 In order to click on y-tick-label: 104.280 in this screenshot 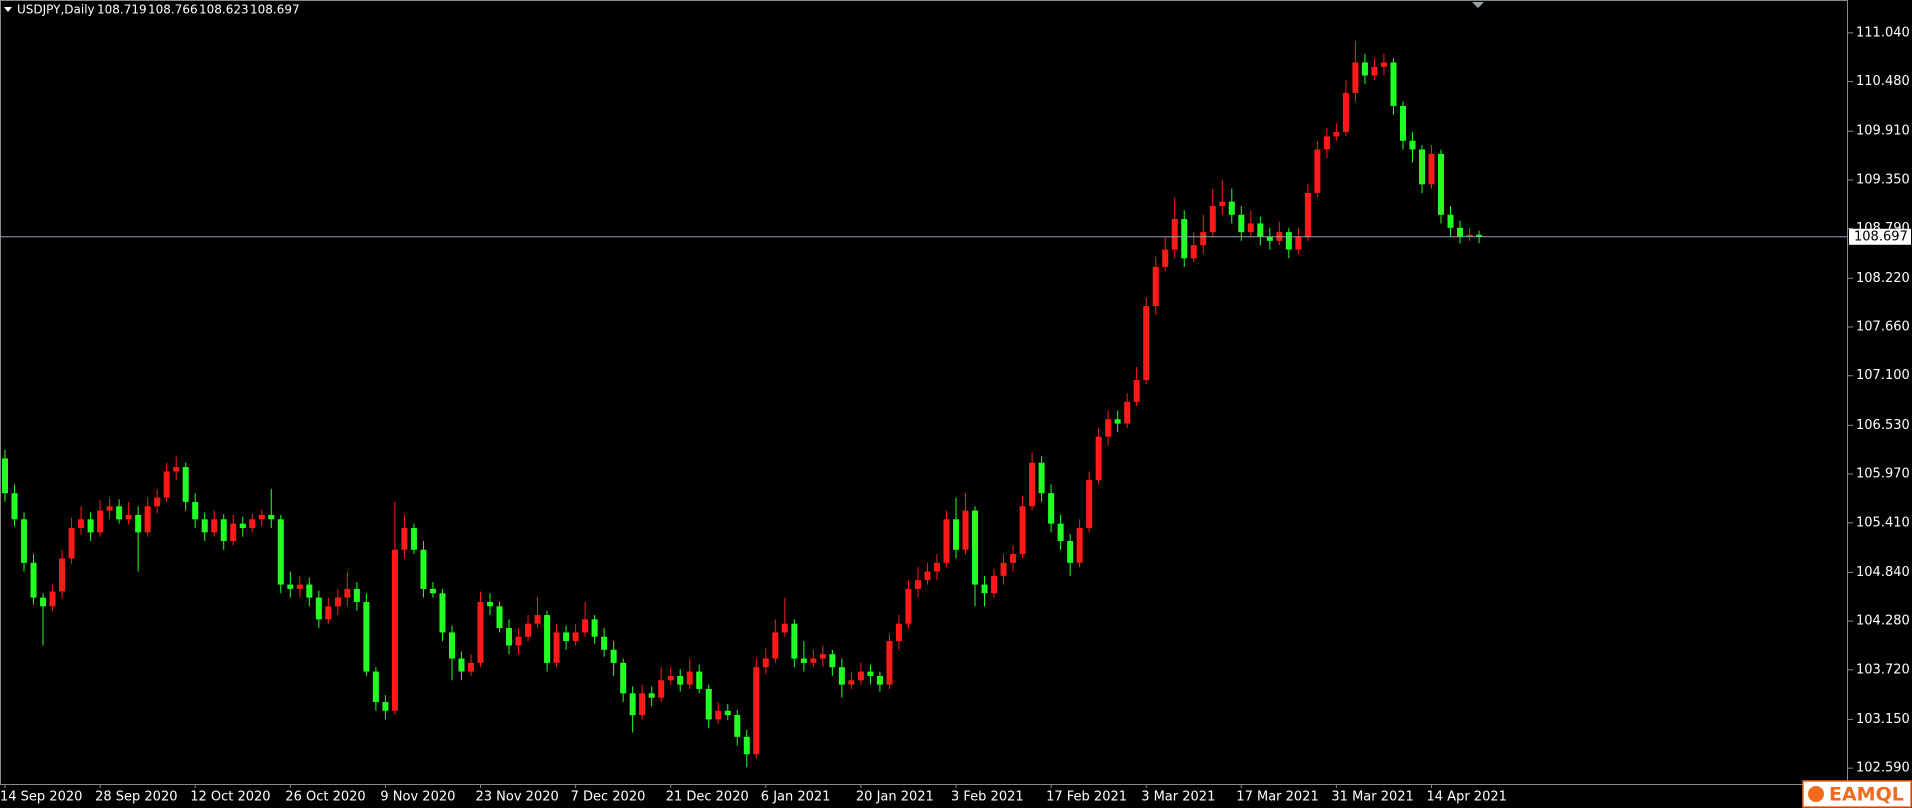, I will do `click(1883, 621)`.